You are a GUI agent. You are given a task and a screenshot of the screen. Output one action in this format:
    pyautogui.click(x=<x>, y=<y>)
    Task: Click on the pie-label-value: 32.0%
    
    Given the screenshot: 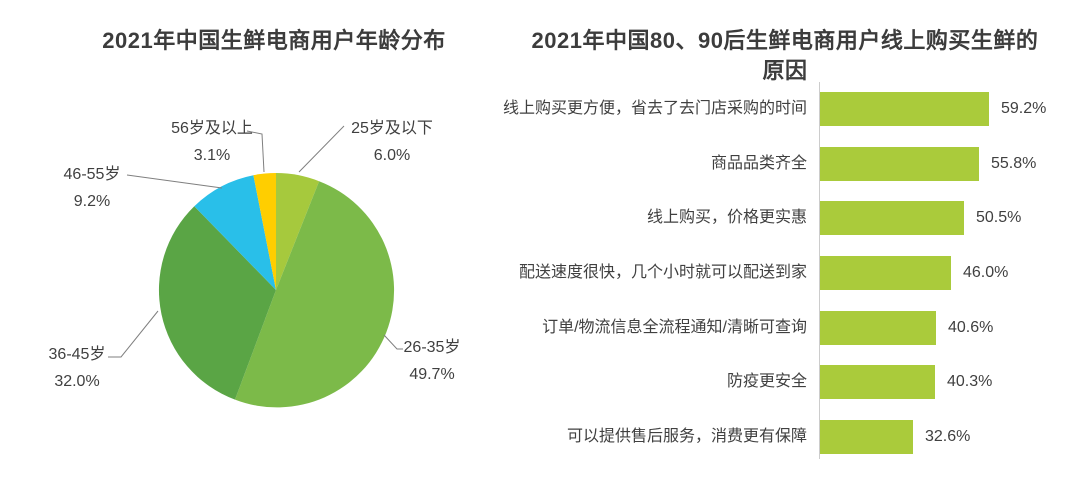 What is the action you would take?
    pyautogui.click(x=77, y=381)
    